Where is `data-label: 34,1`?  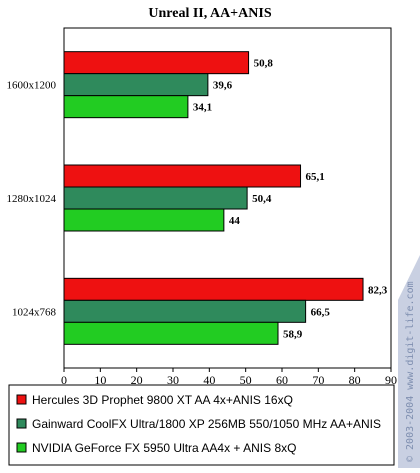 data-label: 34,1 is located at coordinates (202, 108).